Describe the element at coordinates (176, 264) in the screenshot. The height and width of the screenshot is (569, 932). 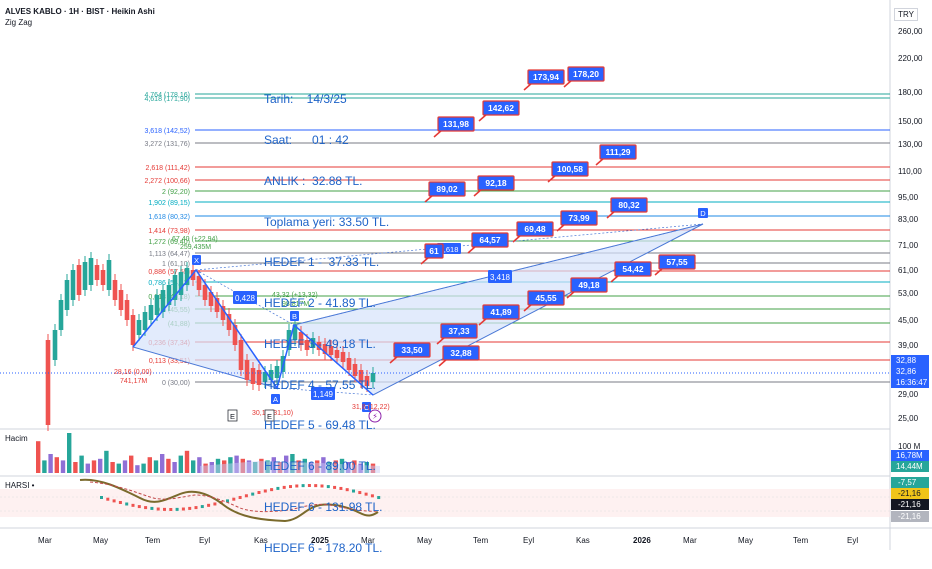
I see `fib-label: 1 (61,10)` at that location.